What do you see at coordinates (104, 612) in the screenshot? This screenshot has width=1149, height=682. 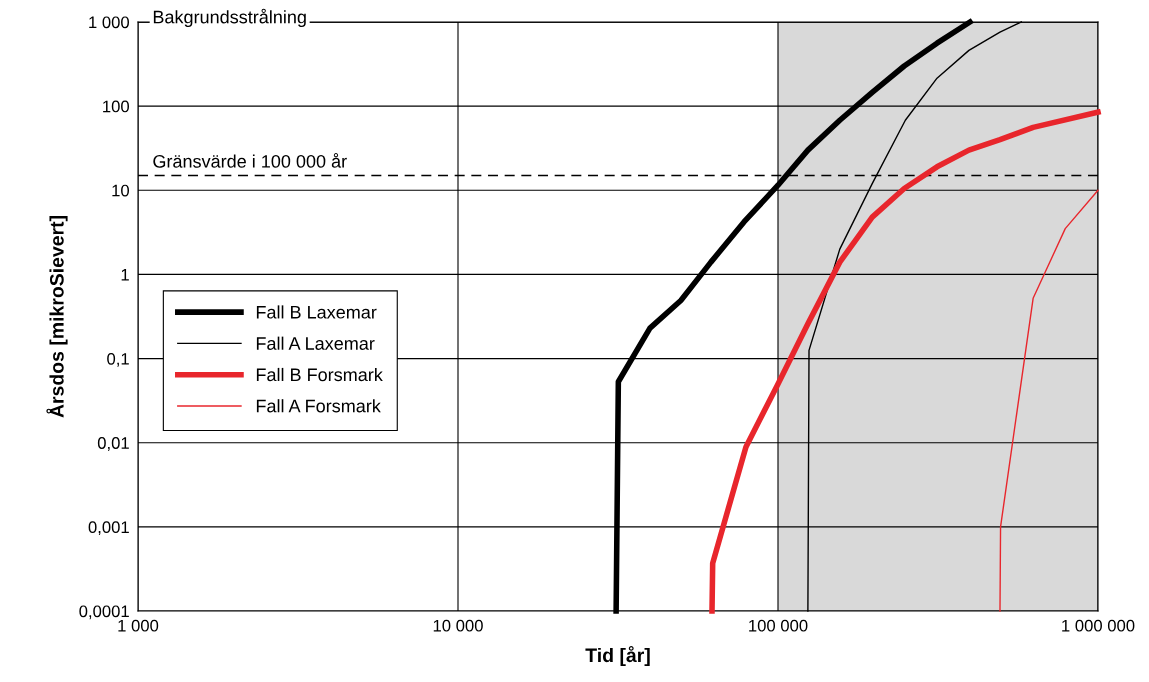 I see `y-tick-label: 0,0001` at bounding box center [104, 612].